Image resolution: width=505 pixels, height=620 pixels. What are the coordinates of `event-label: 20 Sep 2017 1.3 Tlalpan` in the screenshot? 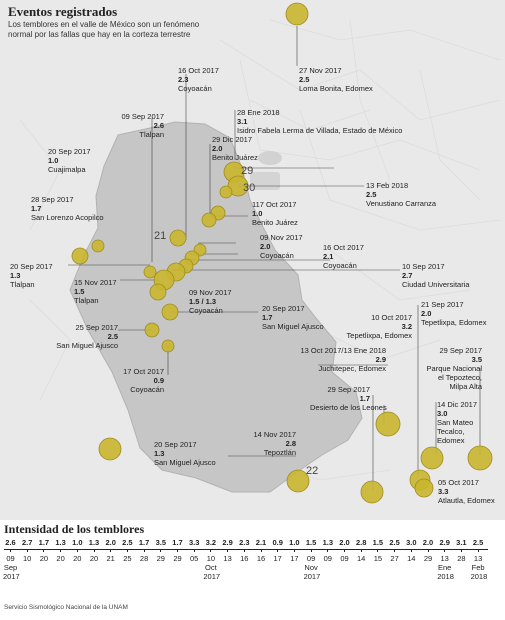 It's located at (31, 275).